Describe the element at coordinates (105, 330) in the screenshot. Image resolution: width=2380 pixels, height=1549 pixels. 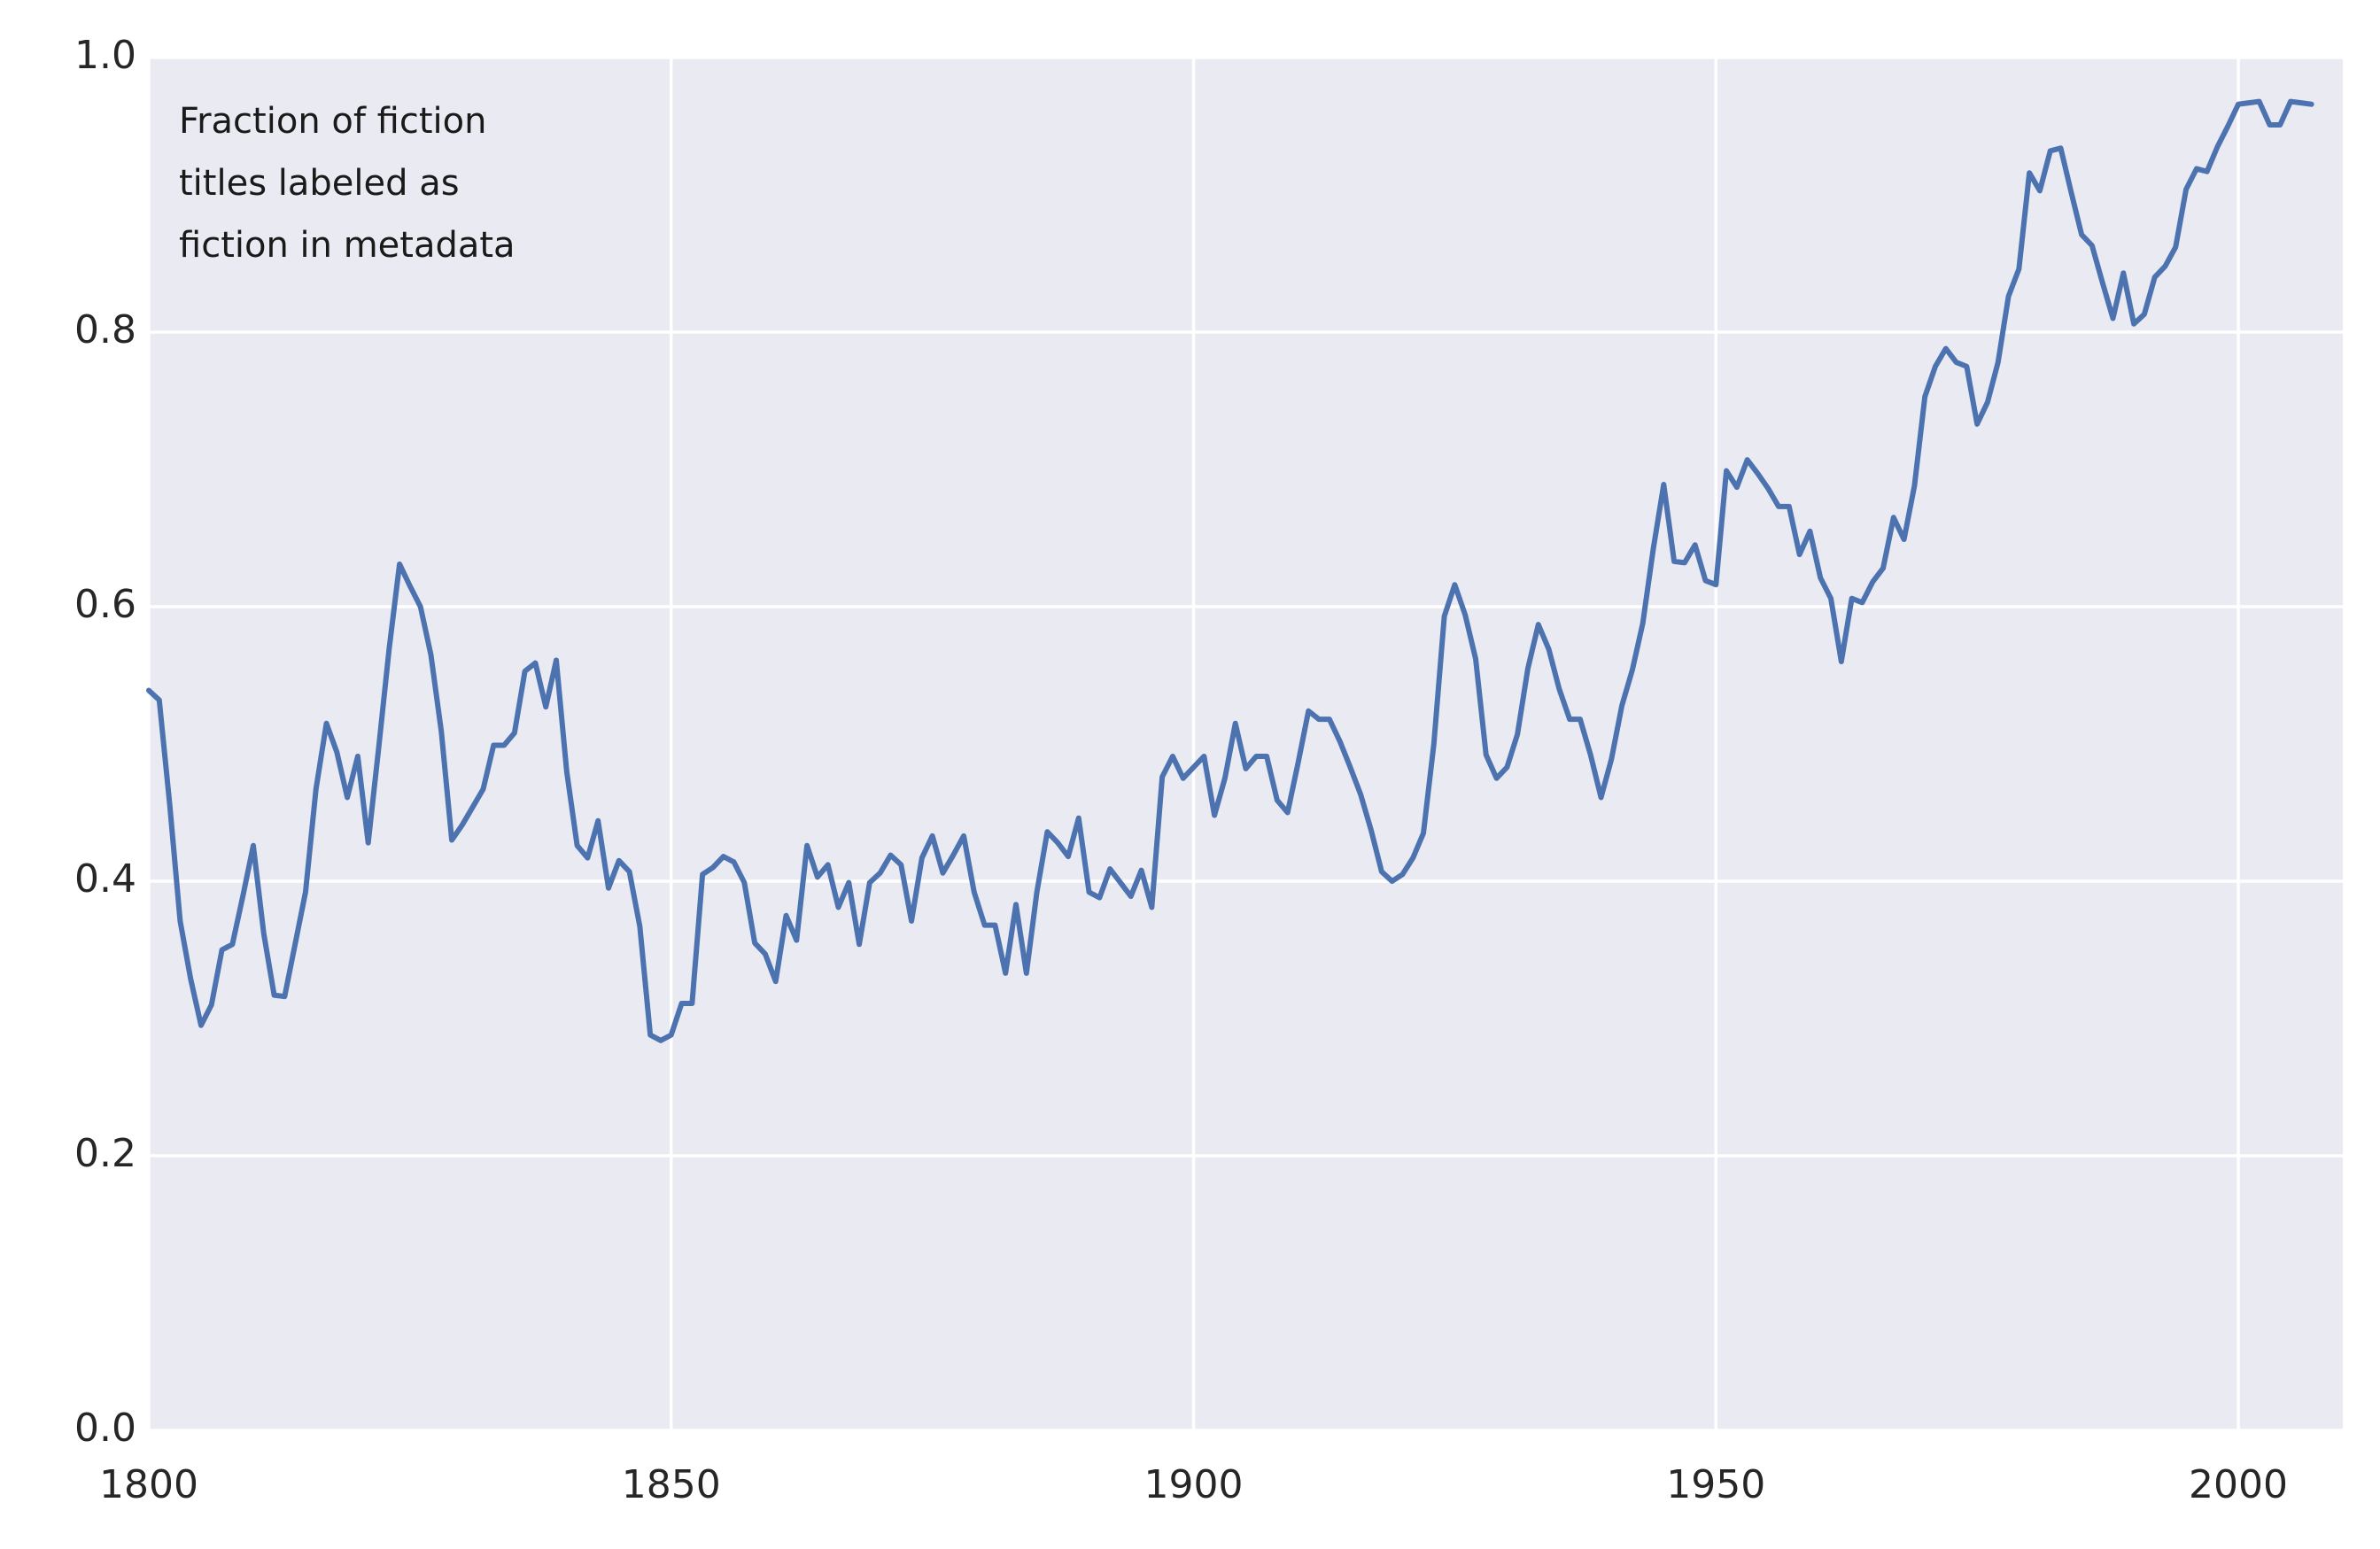
I see `y-tick-label: 0.8` at that location.